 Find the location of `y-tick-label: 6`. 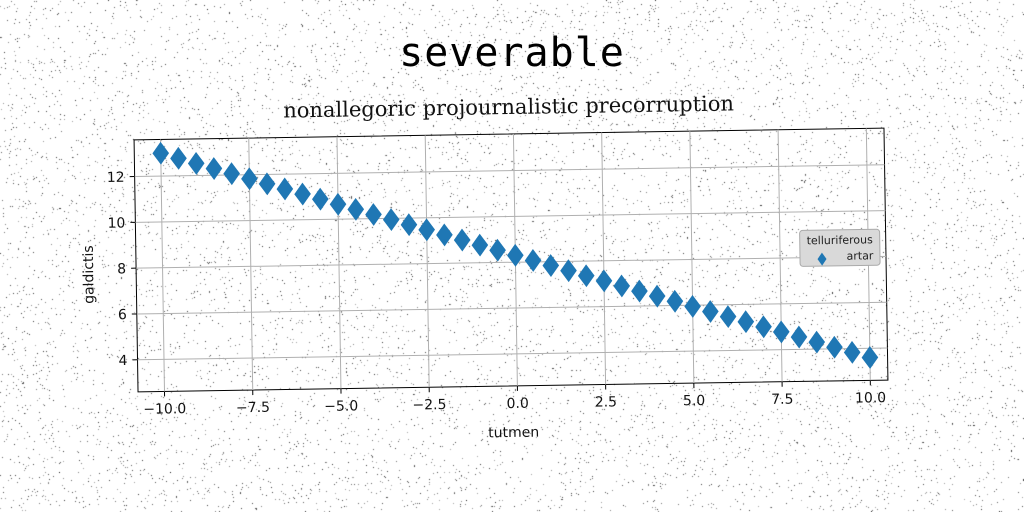

y-tick-label: 6 is located at coordinates (122, 315).